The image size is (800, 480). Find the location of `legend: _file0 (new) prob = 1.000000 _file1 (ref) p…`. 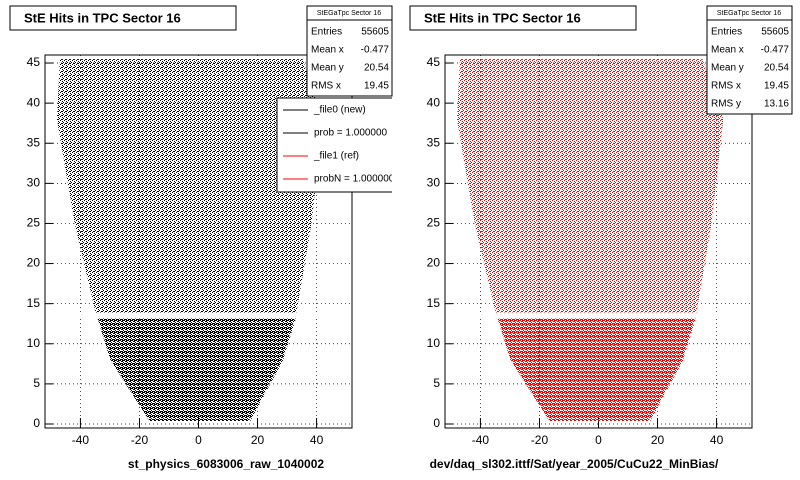

legend: _file0 (new) prob = 1.000000 _file1 (ref) p… is located at coordinates (335, 145).